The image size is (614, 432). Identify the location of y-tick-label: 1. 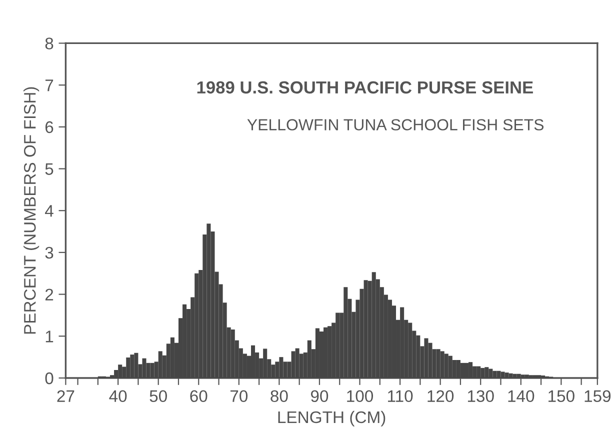
(50, 336).